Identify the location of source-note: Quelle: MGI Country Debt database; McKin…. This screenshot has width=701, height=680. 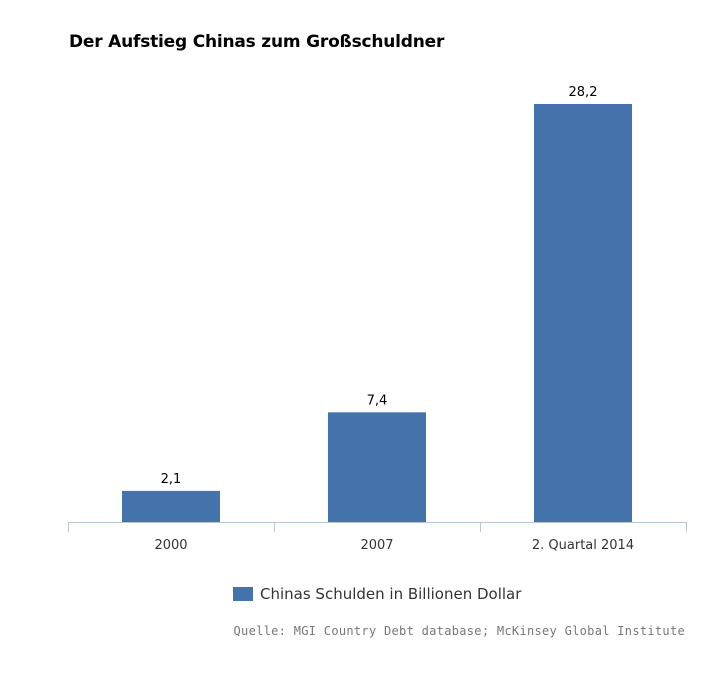
(459, 631).